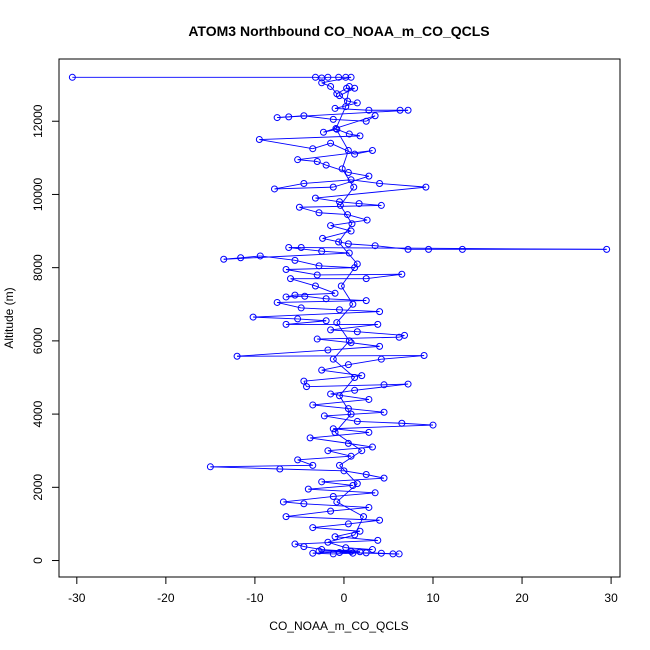 This screenshot has height=650, width=650. What do you see at coordinates (433, 598) in the screenshot?
I see `x-tick-label: 10` at bounding box center [433, 598].